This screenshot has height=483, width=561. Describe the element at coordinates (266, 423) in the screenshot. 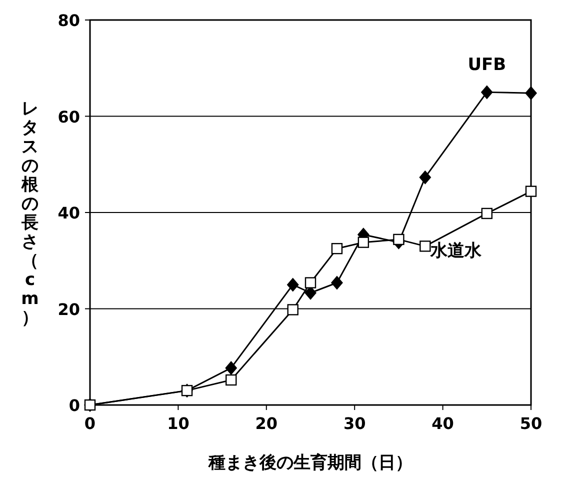

I see `x-tick-label: 20` at that location.